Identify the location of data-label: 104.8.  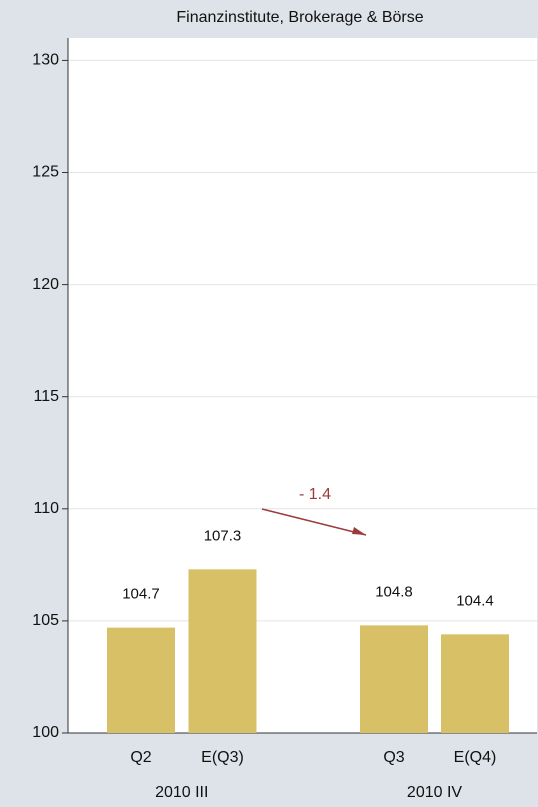
(394, 591).